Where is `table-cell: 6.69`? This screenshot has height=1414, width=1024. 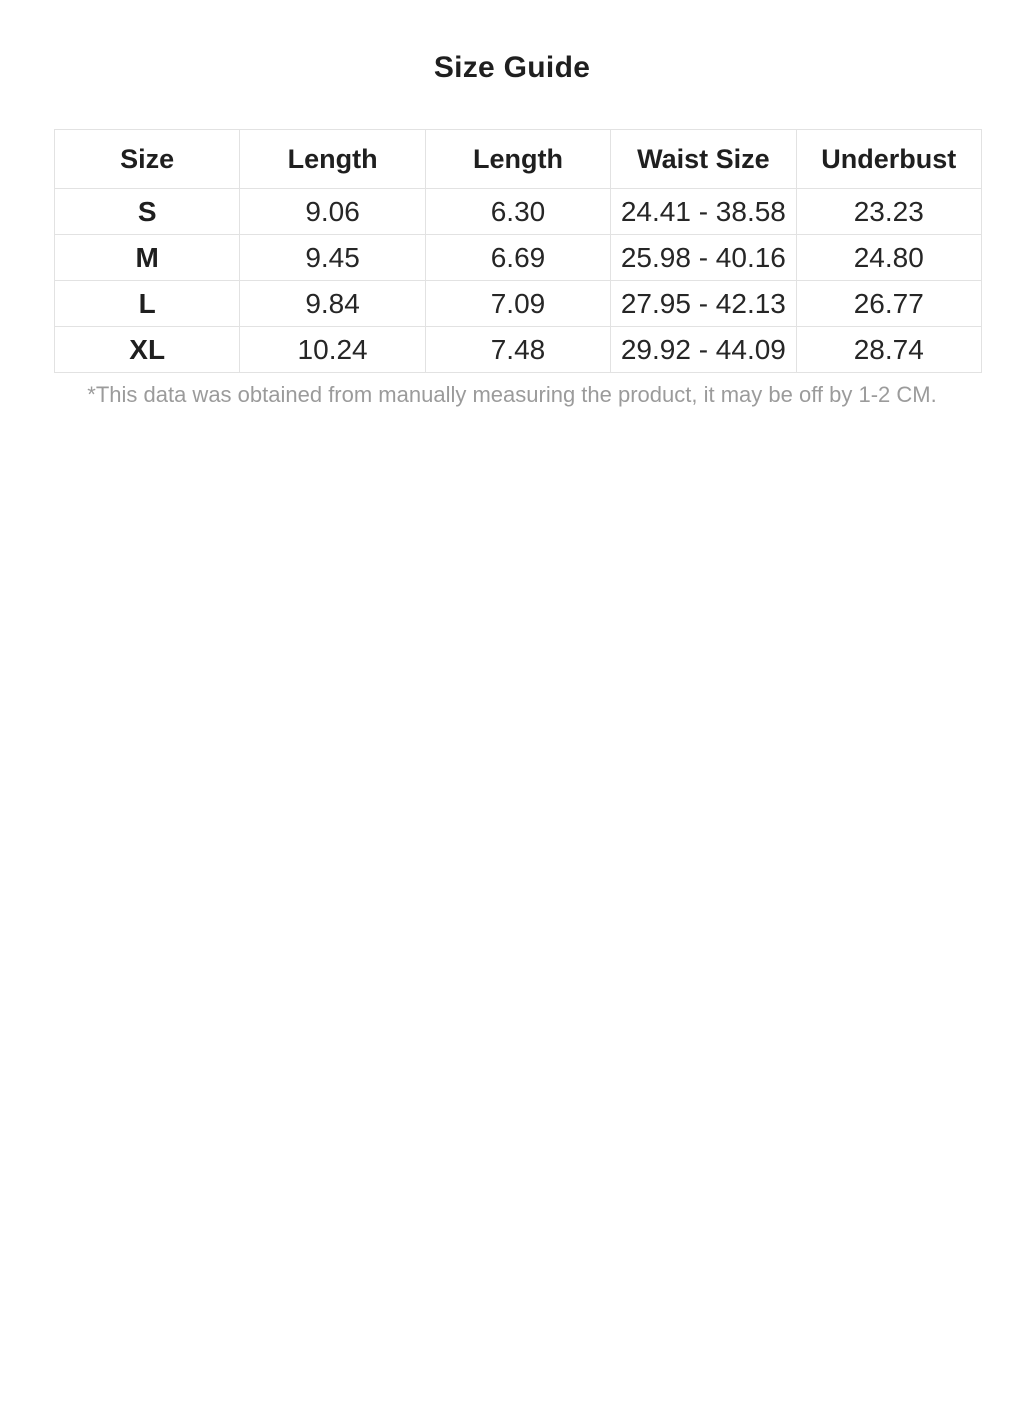 table-cell: 6.69 is located at coordinates (518, 257).